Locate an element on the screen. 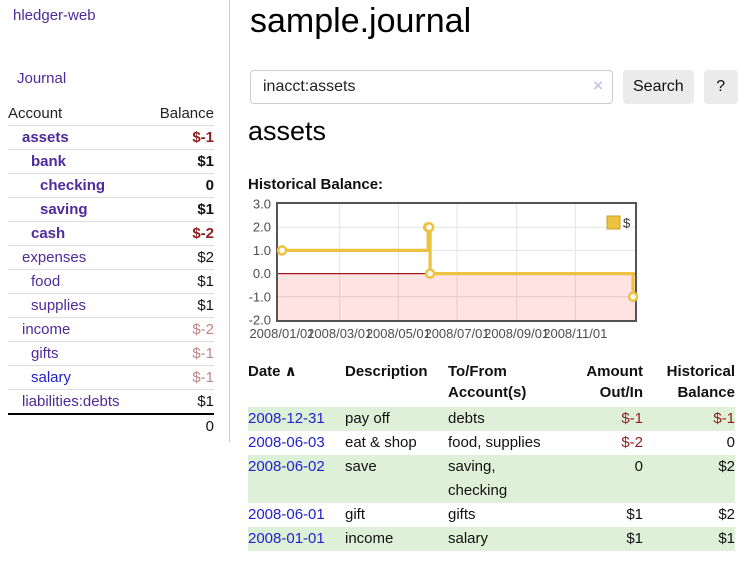 Image resolution: width=742 pixels, height=582 pixels. account-balance: 0 is located at coordinates (180, 185).